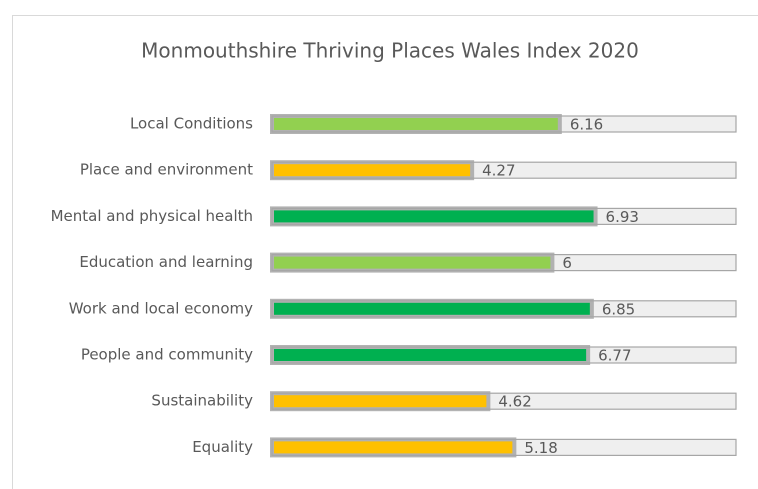  Describe the element at coordinates (191, 124) in the screenshot. I see `category-label: Local Conditions` at that location.